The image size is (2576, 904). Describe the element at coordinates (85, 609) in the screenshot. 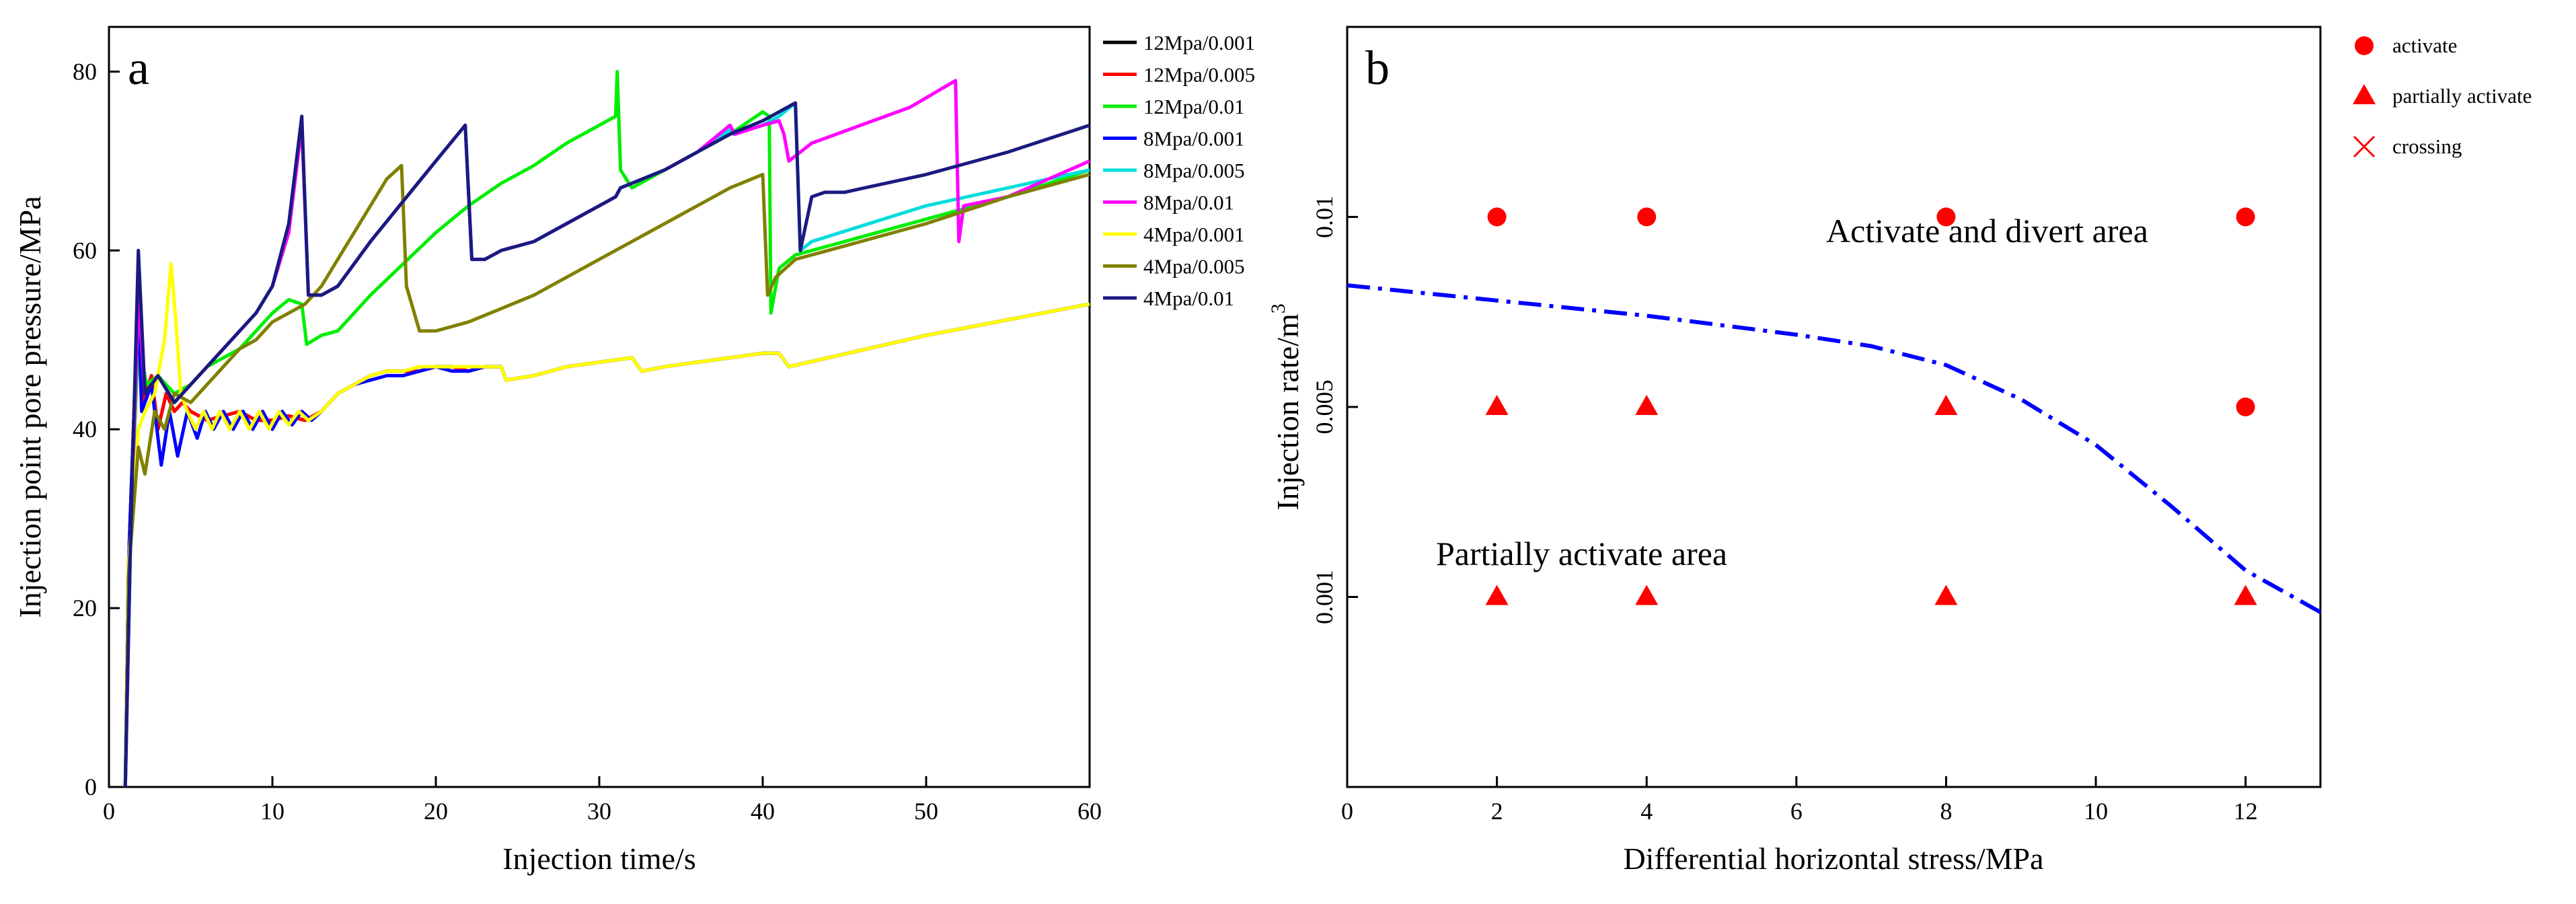

I see `panel-a-y-tick-label: 20` at that location.